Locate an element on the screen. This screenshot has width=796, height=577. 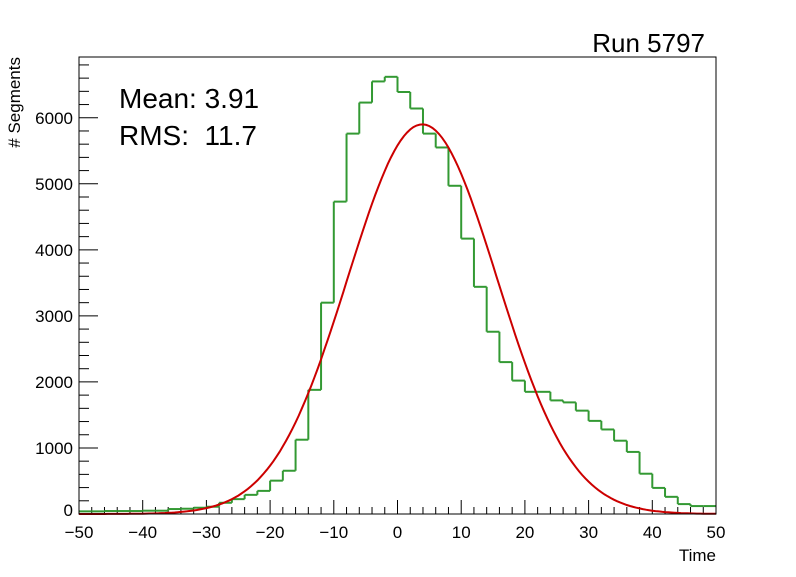
stats-rms: RMS: 11.7 is located at coordinates (188, 135).